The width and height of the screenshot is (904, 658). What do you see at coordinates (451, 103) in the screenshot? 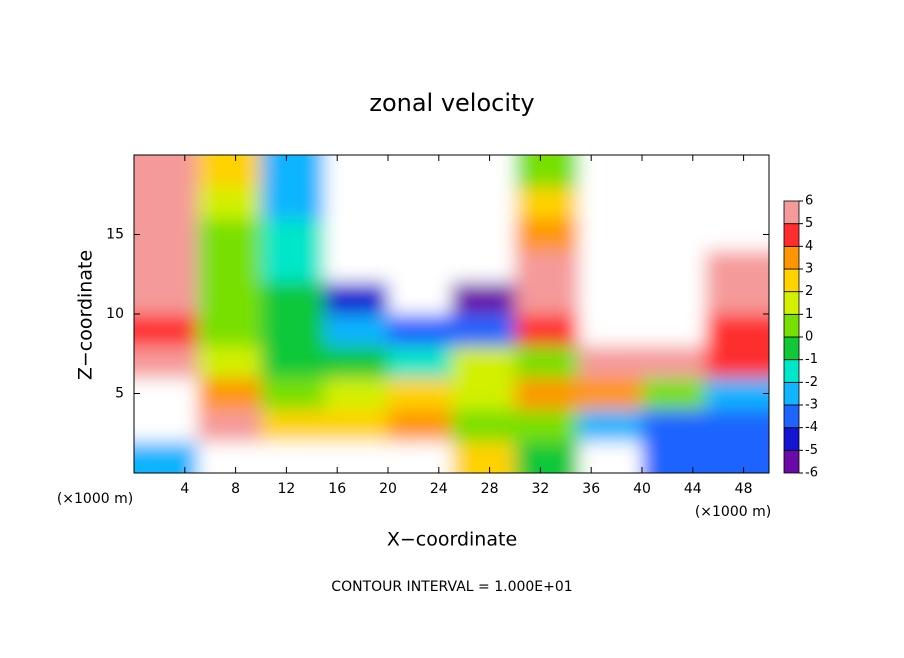
I see `chart-title: zonal velocity` at bounding box center [451, 103].